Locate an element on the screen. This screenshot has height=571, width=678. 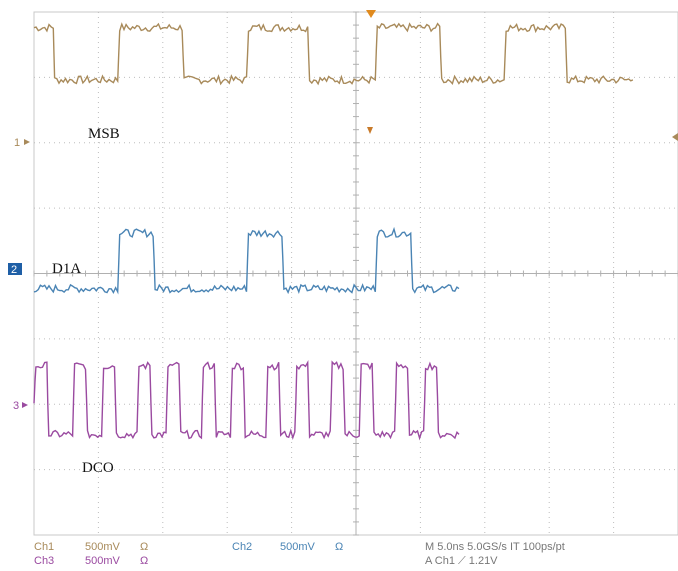
ch3-coupling: Ω is located at coordinates (144, 561).